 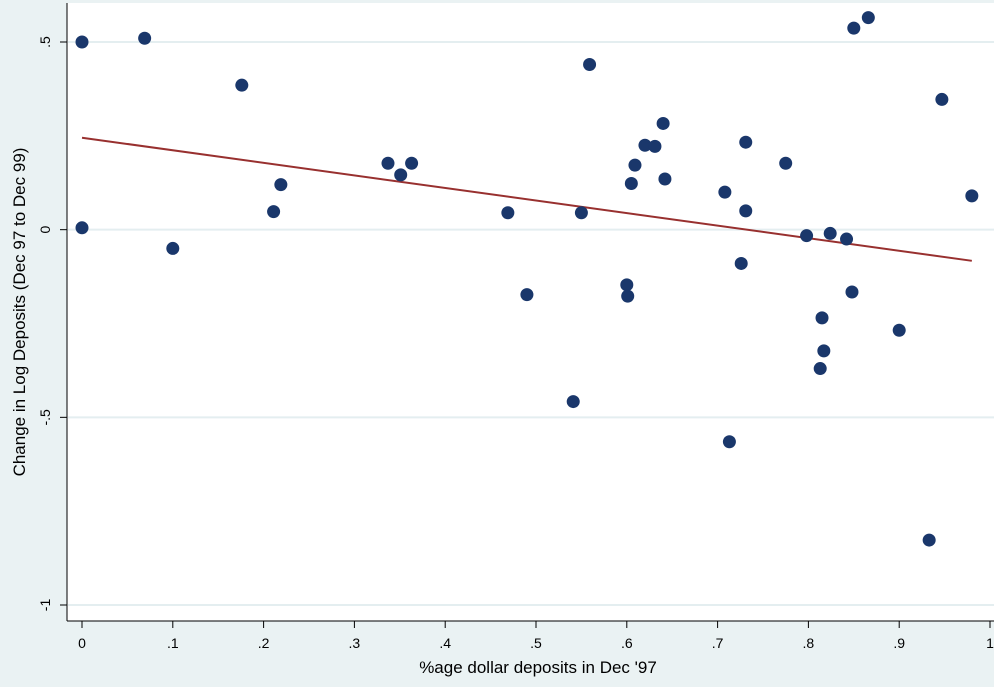 I want to click on x-tick-label: .6, so click(x=627, y=643).